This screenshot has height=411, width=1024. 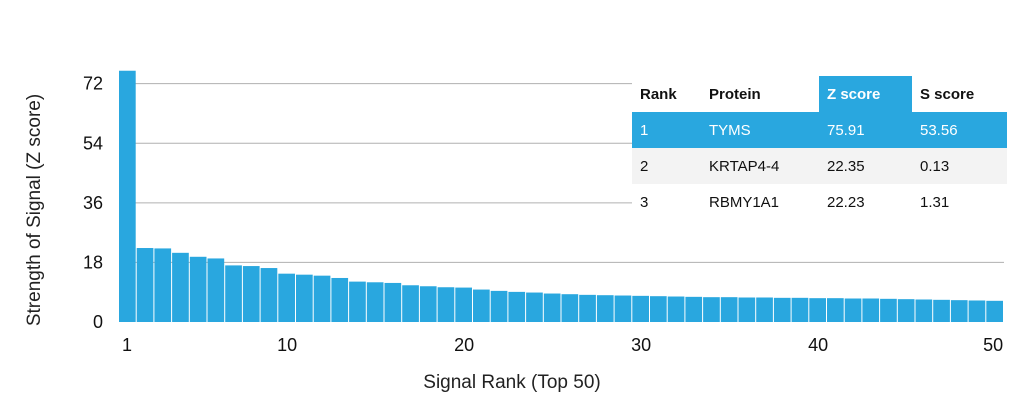 What do you see at coordinates (93, 262) in the screenshot?
I see `y-tick-label: 18` at bounding box center [93, 262].